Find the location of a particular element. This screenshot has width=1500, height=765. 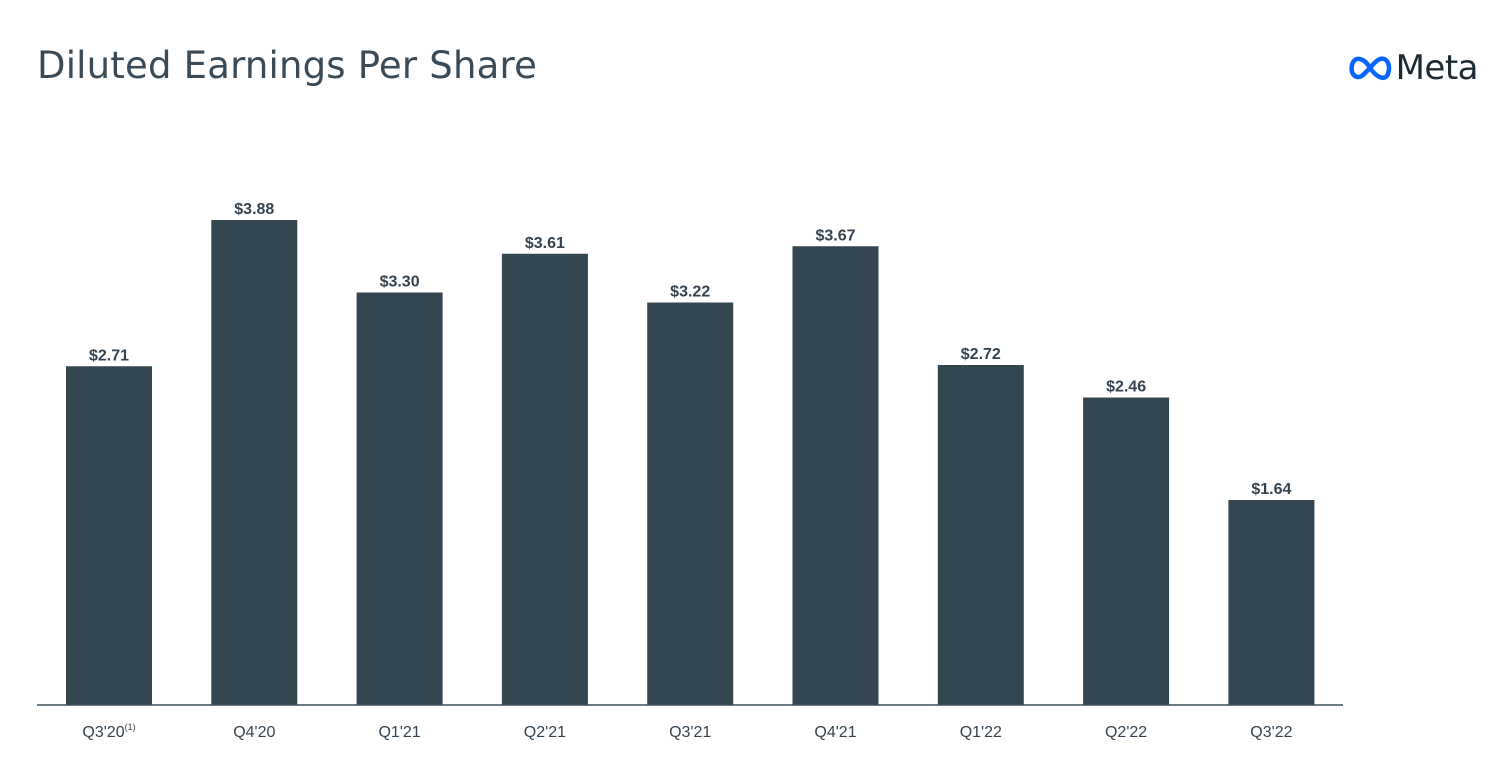

x-tick-text: Q3'20 is located at coordinates (103, 732).